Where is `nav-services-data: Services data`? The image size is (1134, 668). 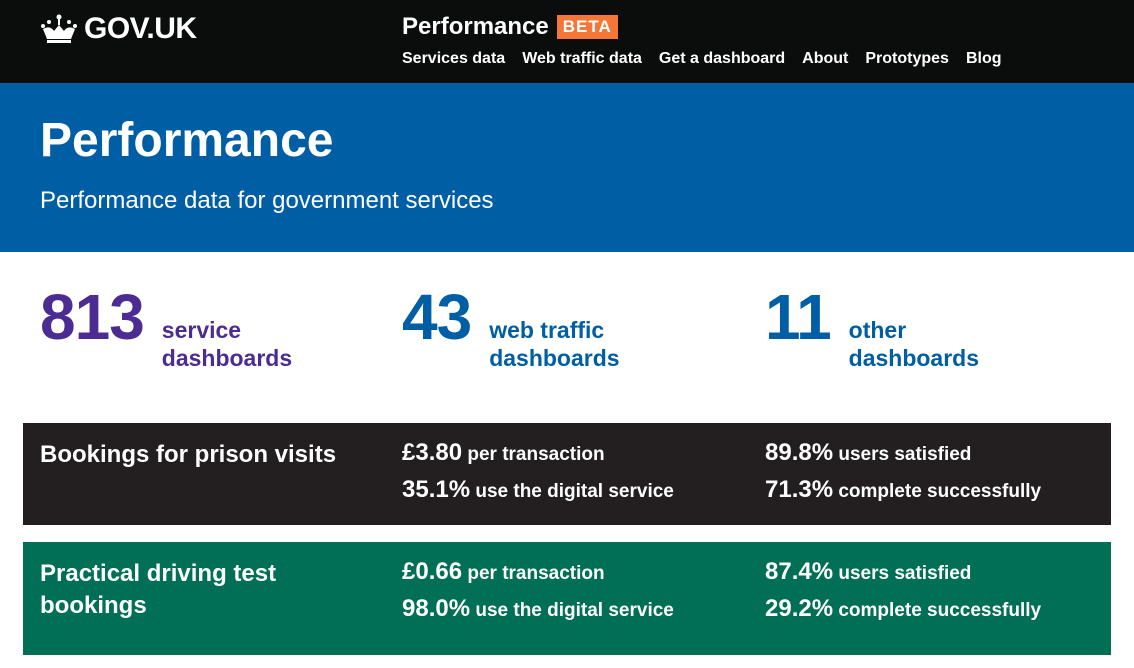
nav-services-data: Services data is located at coordinates (454, 58).